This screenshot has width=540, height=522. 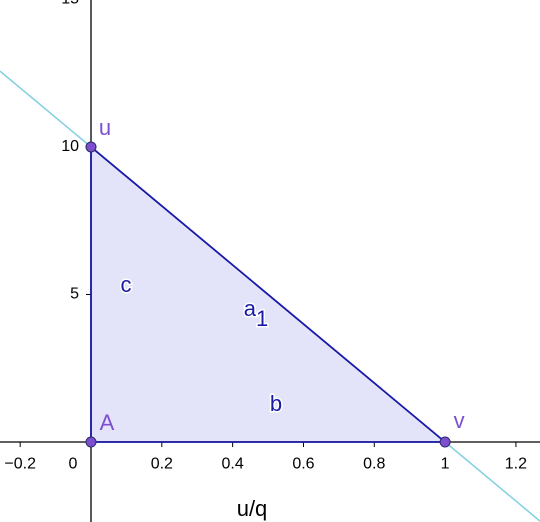 What do you see at coordinates (459, 420) in the screenshot?
I see `point-label: v` at bounding box center [459, 420].